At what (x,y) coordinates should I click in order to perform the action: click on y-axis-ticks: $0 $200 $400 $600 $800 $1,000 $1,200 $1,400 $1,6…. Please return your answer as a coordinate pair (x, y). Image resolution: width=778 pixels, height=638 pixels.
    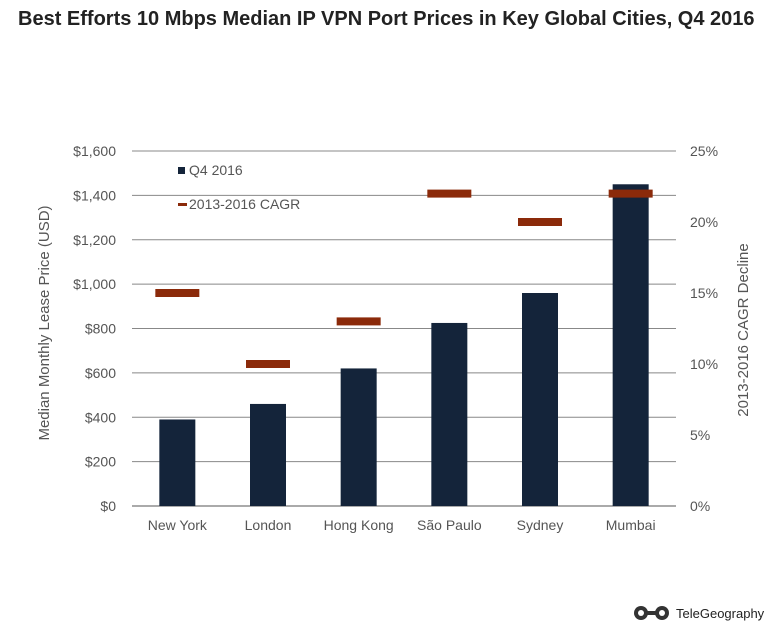
    Looking at the image, I should click on (94, 328).